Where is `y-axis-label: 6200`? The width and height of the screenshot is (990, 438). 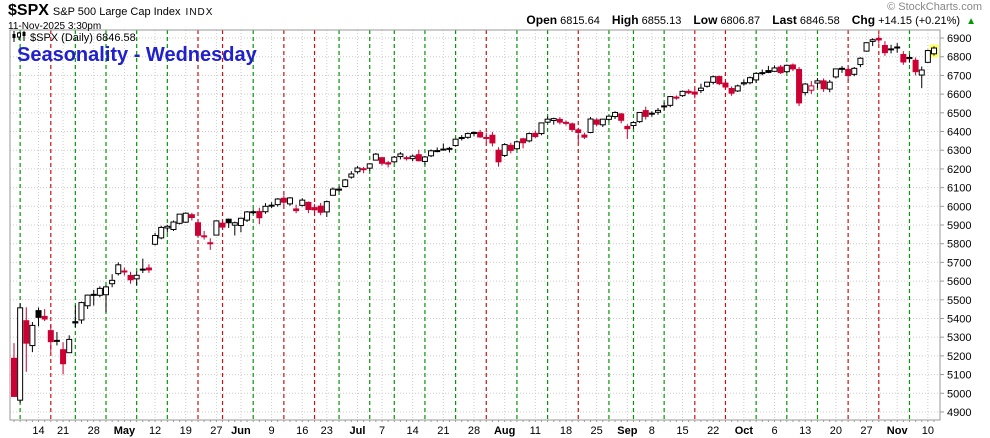 y-axis-label: 6200 is located at coordinates (959, 170).